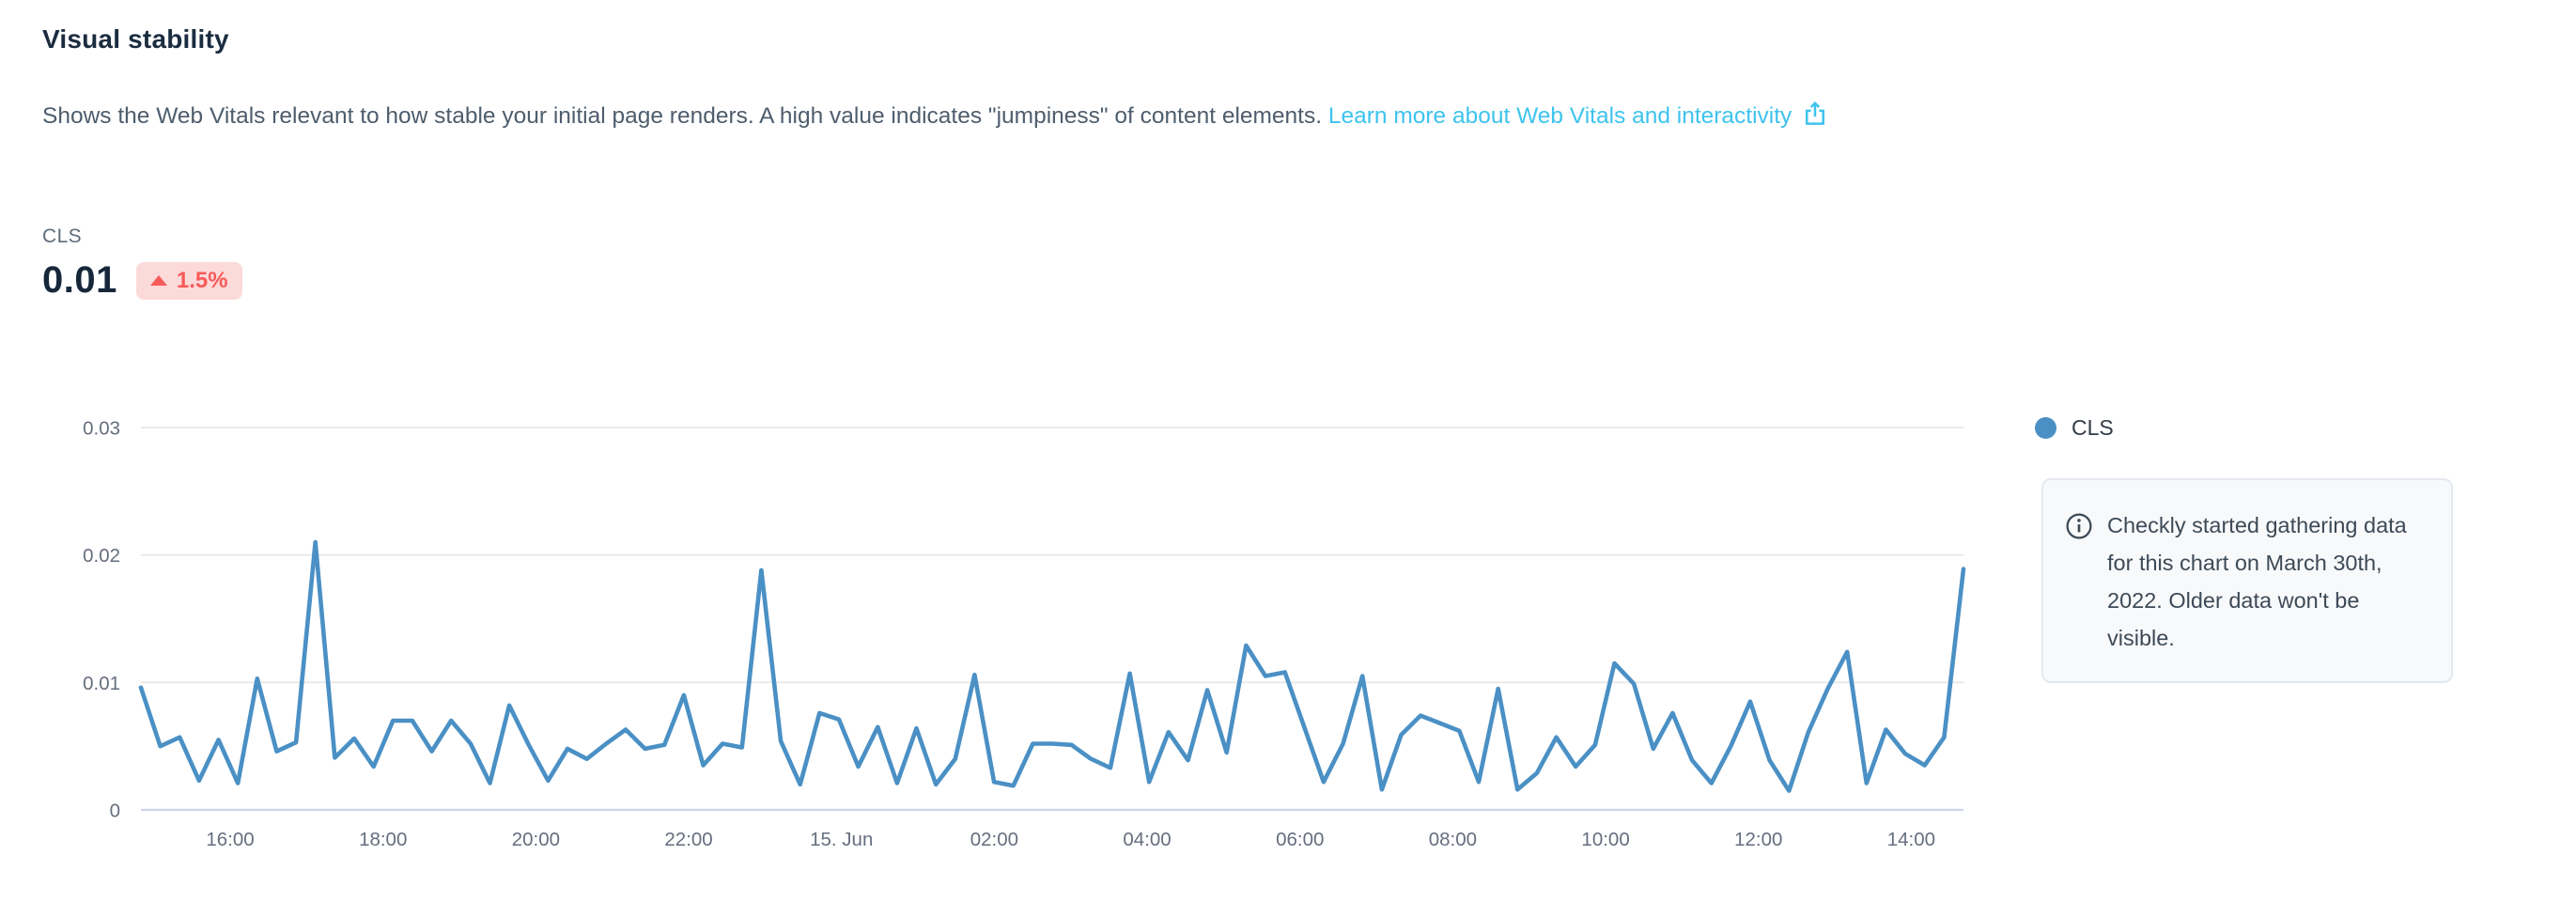 The height and width of the screenshot is (902, 2576). Describe the element at coordinates (136, 39) in the screenshot. I see `panel-title: Visual stability` at that location.